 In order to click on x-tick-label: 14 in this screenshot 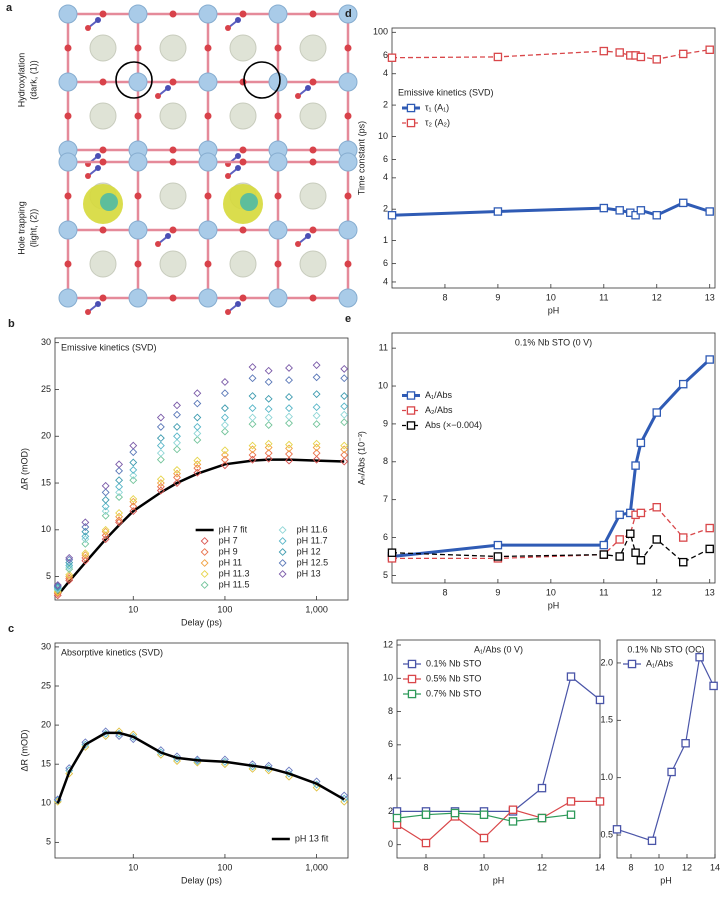, I will do `click(715, 867)`.